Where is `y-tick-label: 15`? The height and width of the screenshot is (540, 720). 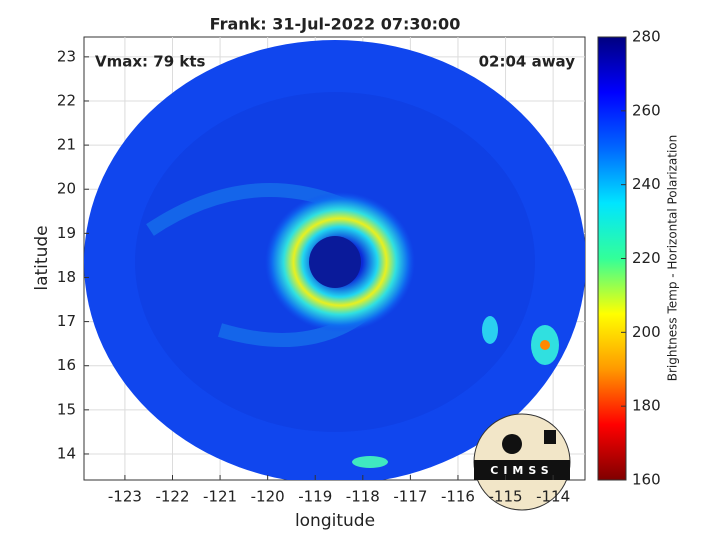 y-tick-label: 15 is located at coordinates (66, 409).